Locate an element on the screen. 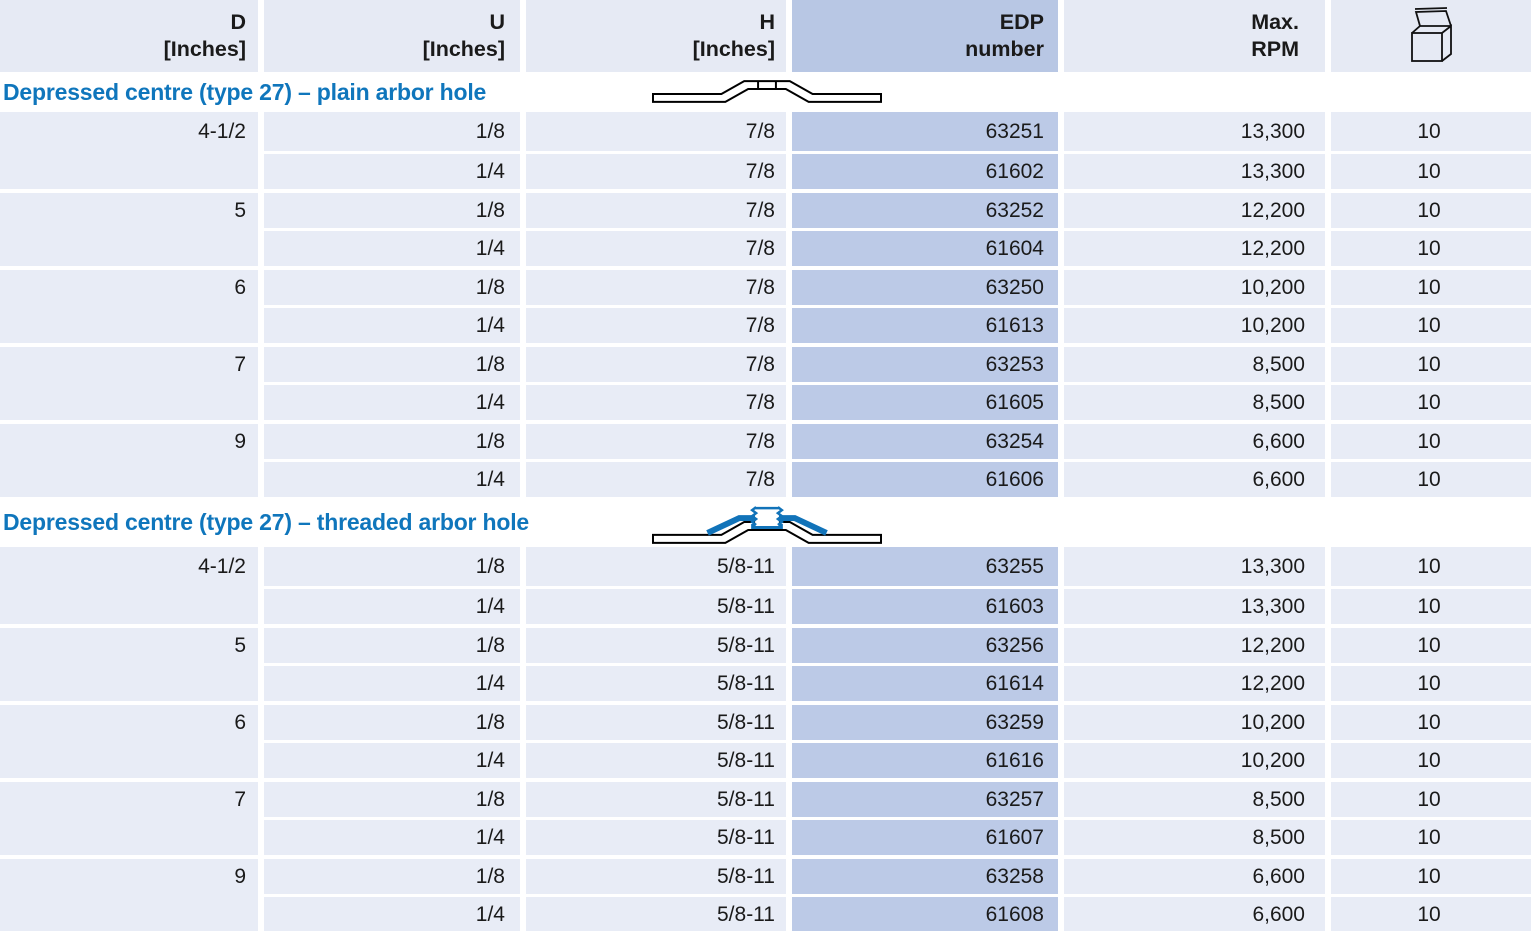 The height and width of the screenshot is (931, 1531). open-box-icon is located at coordinates (1431, 34).